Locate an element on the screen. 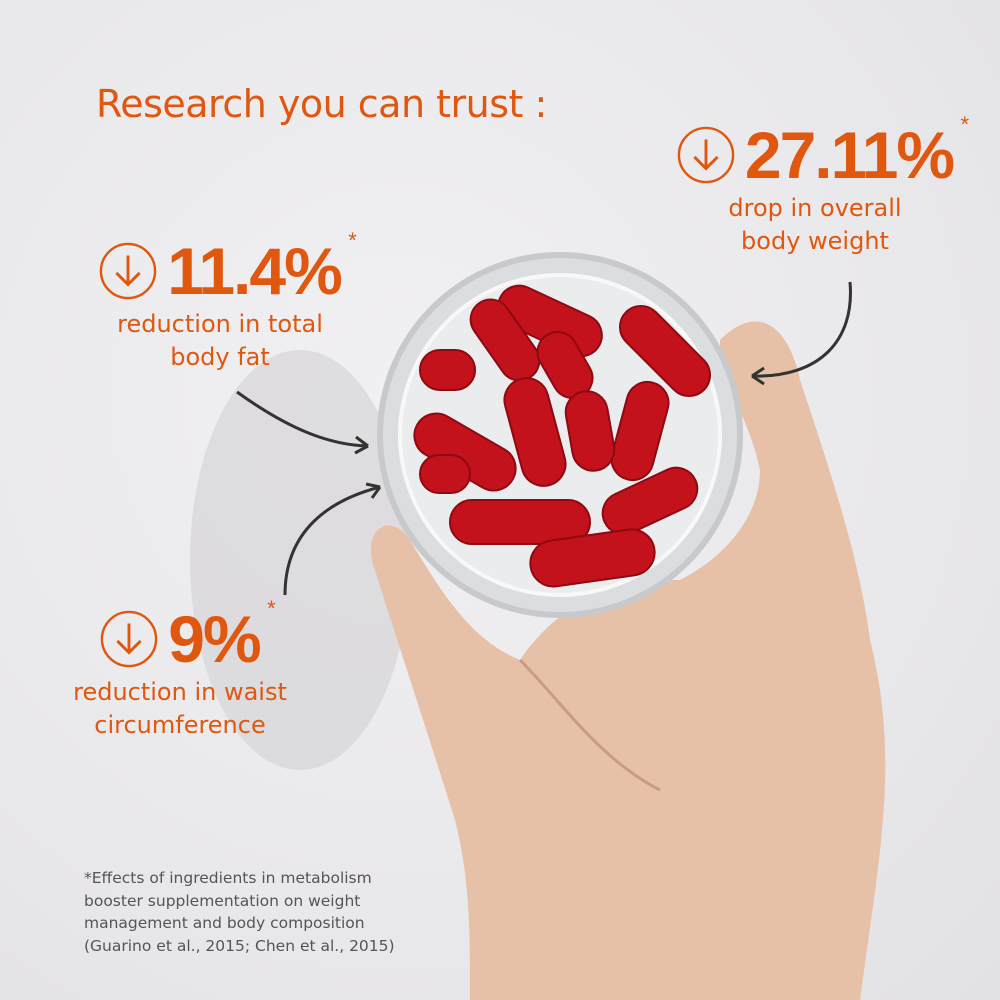 The width and height of the screenshot is (1000, 1000). stat-waist: 9% * reduction in waist circumference is located at coordinates (180, 669).